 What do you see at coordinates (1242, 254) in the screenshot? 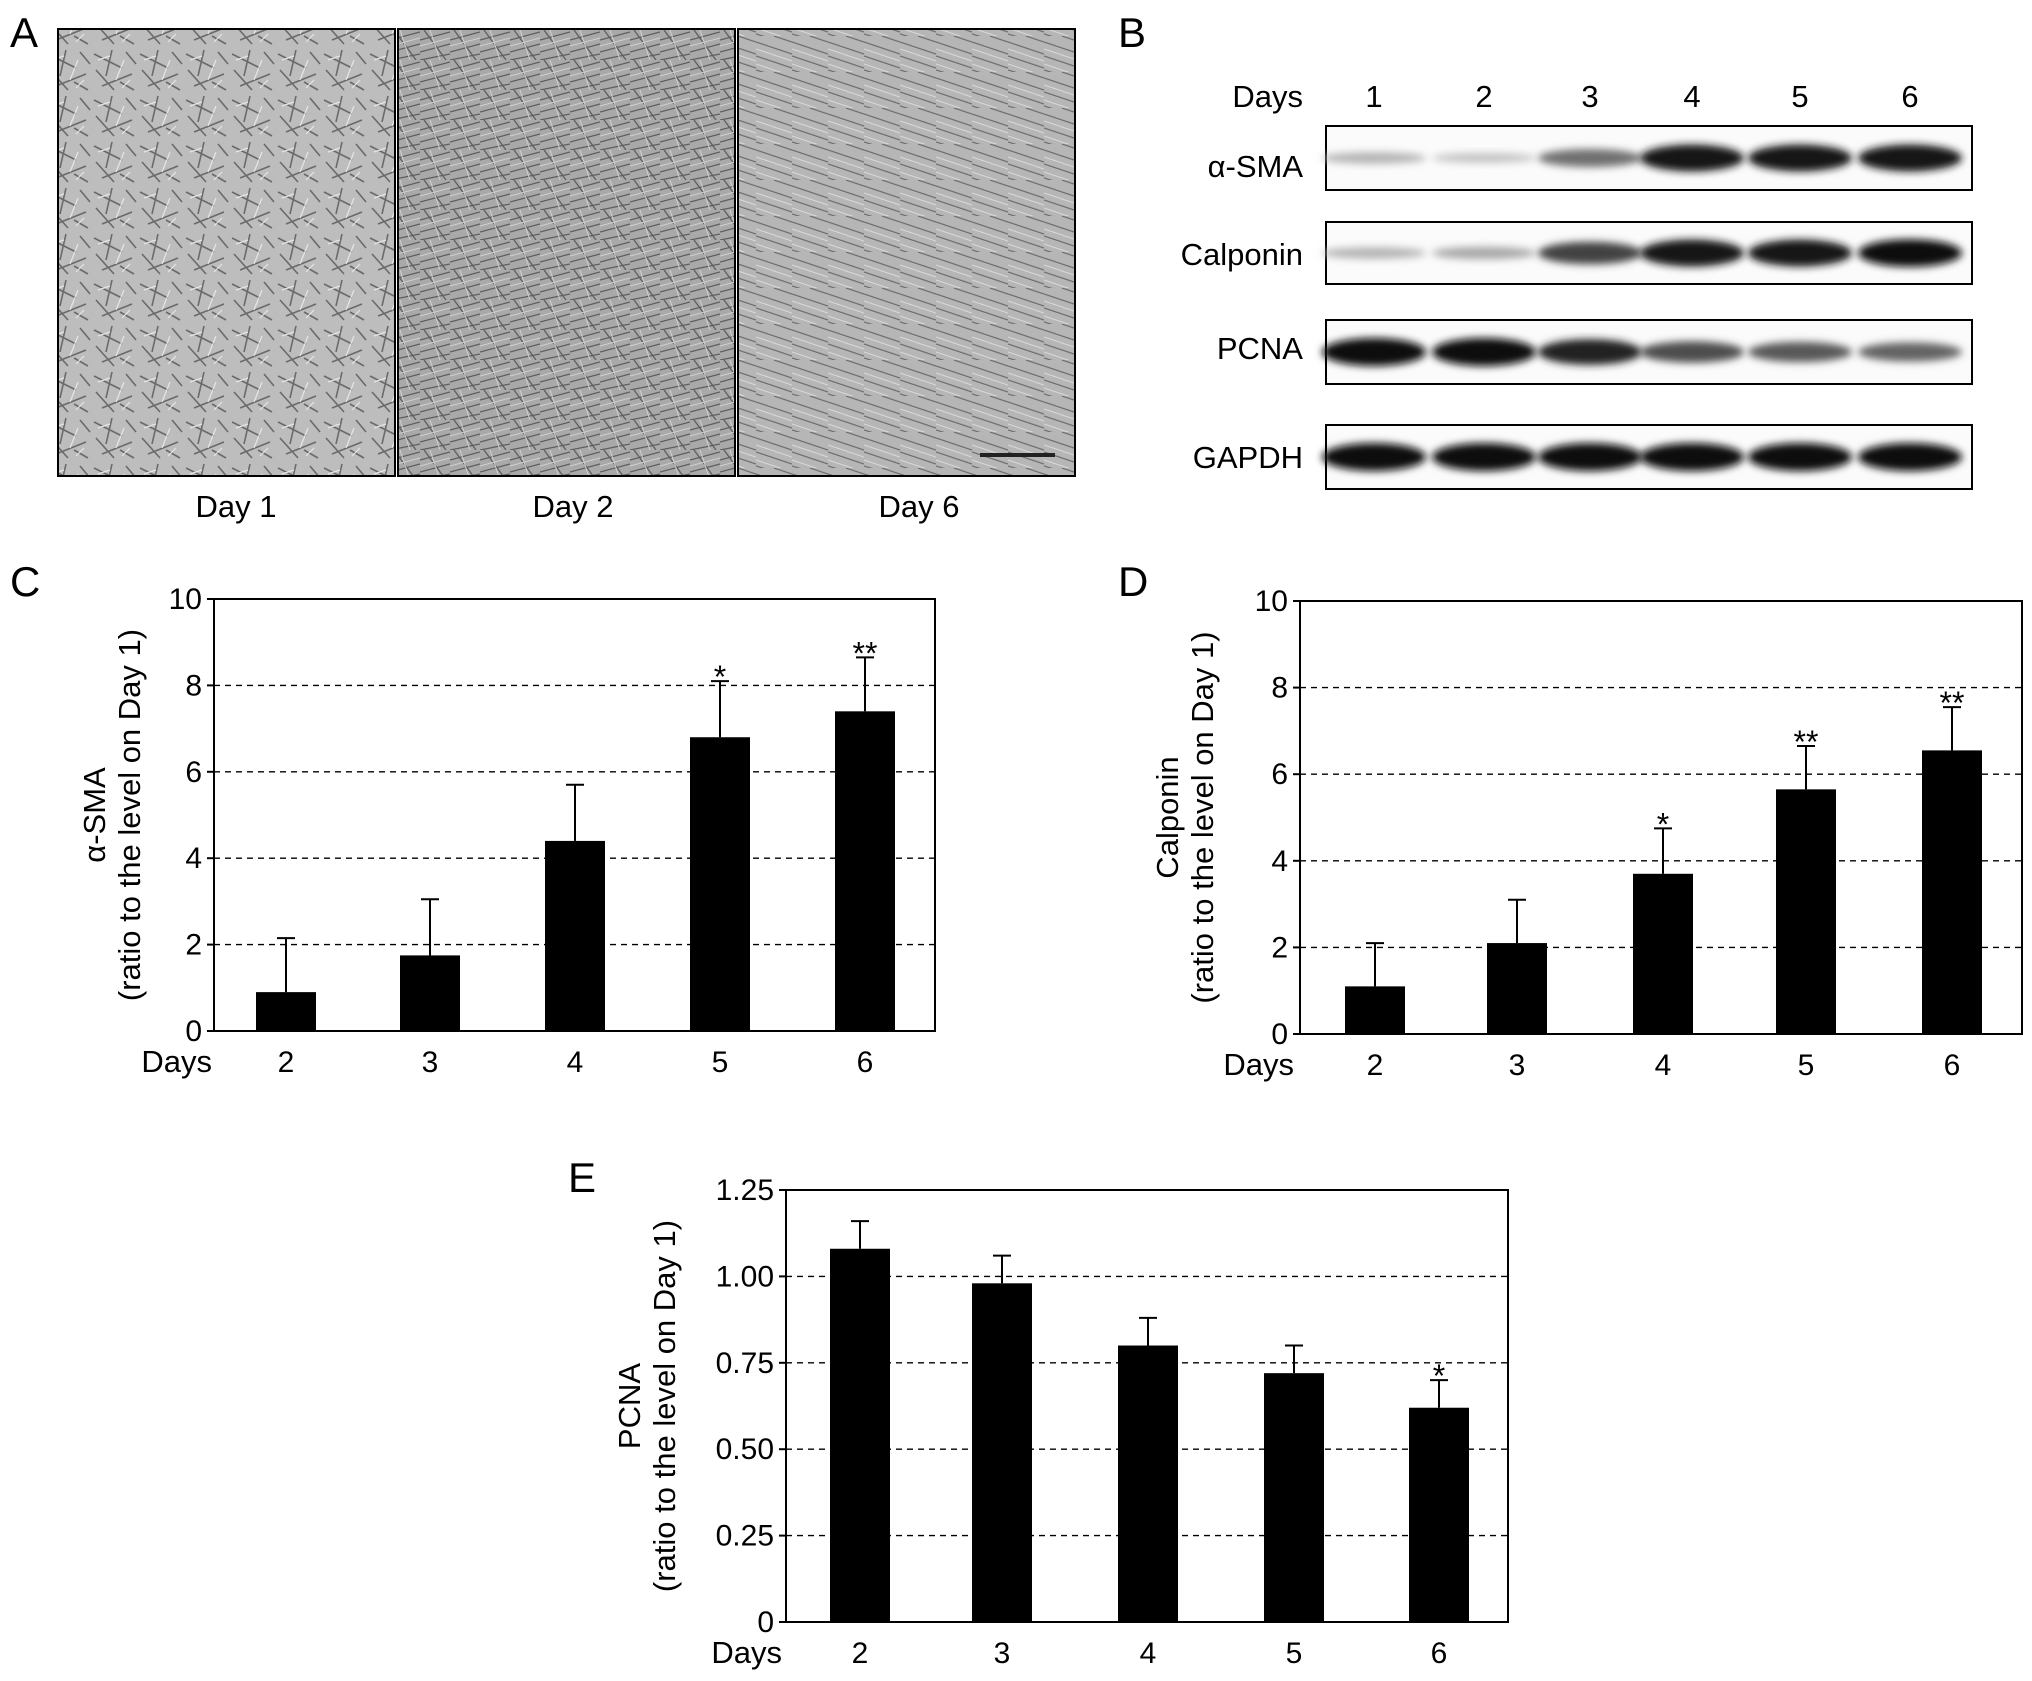
I see `blot-row-label: Calponin` at bounding box center [1242, 254].